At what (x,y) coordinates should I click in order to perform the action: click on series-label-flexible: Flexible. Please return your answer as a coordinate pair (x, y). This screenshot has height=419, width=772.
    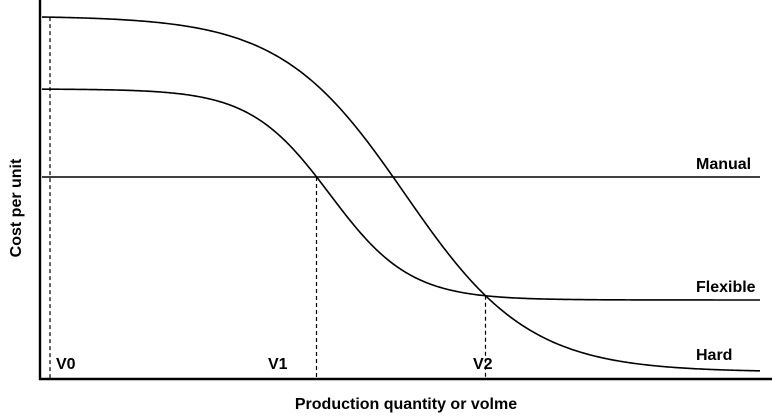
    Looking at the image, I should click on (726, 287).